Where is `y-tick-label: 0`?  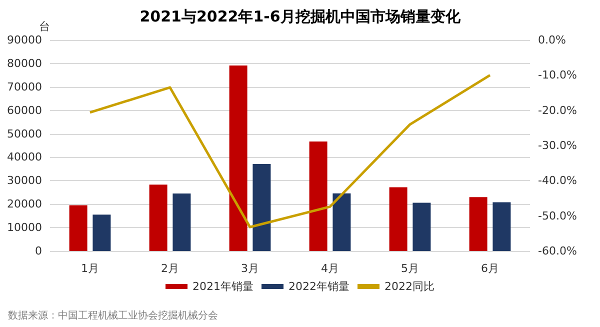
y-tick-label: 0 is located at coordinates (38, 251).